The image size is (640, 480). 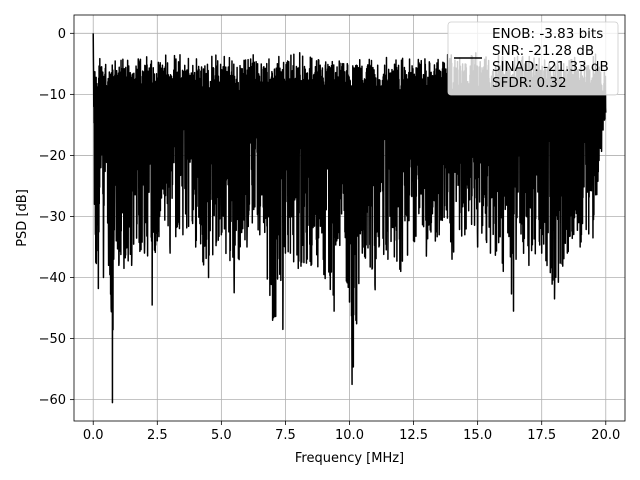 I want to click on legend-entry-sfdr: SFDR: 0.32, so click(x=529, y=83).